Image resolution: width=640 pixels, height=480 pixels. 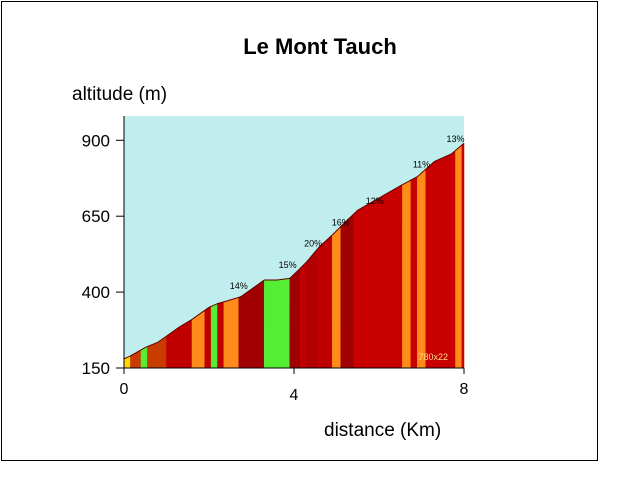 What do you see at coordinates (96, 368) in the screenshot?
I see `y-tick-label: 150` at bounding box center [96, 368].